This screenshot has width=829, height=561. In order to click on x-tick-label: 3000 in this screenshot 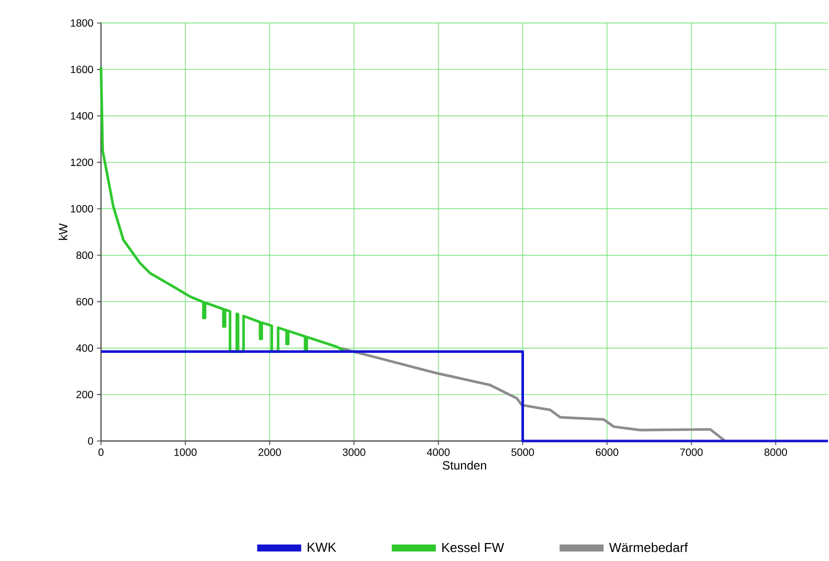, I will do `click(354, 452)`.